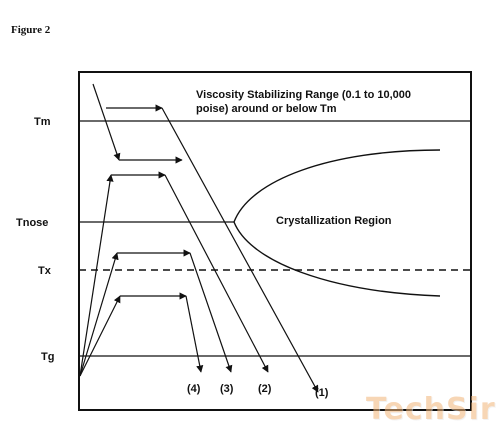  Describe the element at coordinates (431, 409) in the screenshot. I see `watermark-logo: TechSir` at that location.